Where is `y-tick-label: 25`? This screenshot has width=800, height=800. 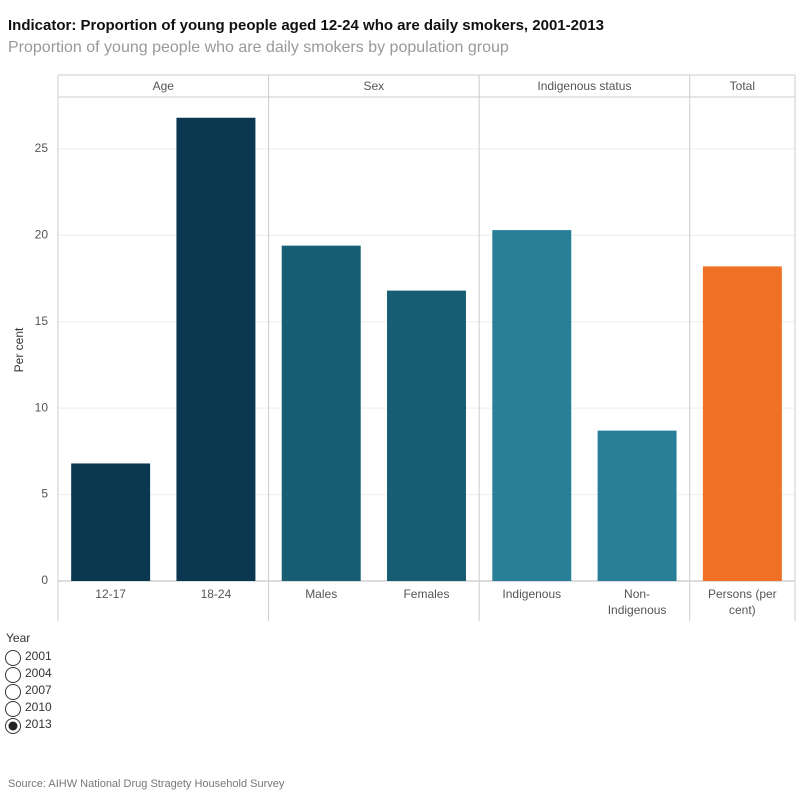
y-tick-label: 25 is located at coordinates (42, 148).